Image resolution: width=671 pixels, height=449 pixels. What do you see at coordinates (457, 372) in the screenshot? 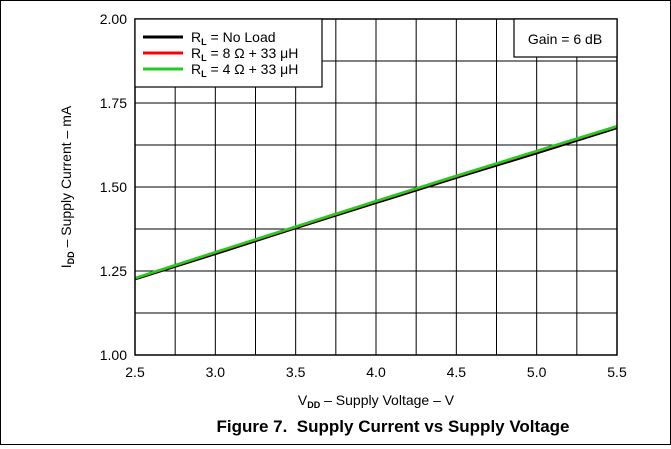
I see `x-tick-label: 4.5` at bounding box center [457, 372].